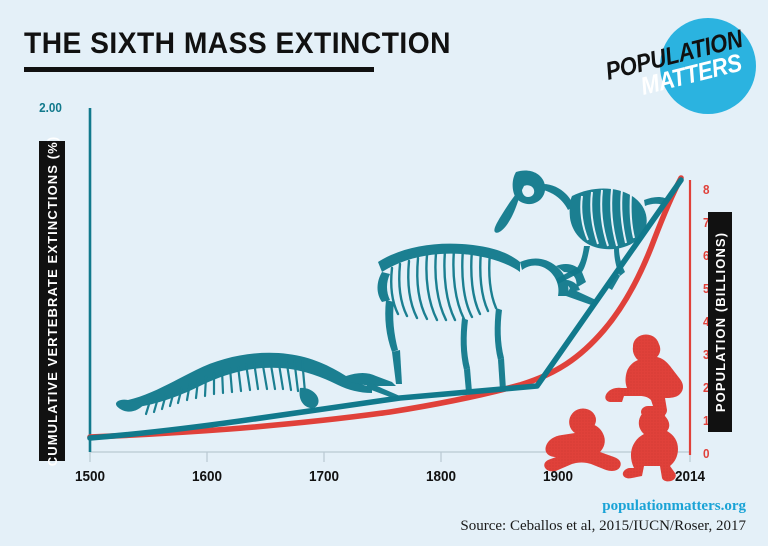  What do you see at coordinates (257, 384) in the screenshot?
I see `ichthyosaur-skeleton-illustration` at bounding box center [257, 384].